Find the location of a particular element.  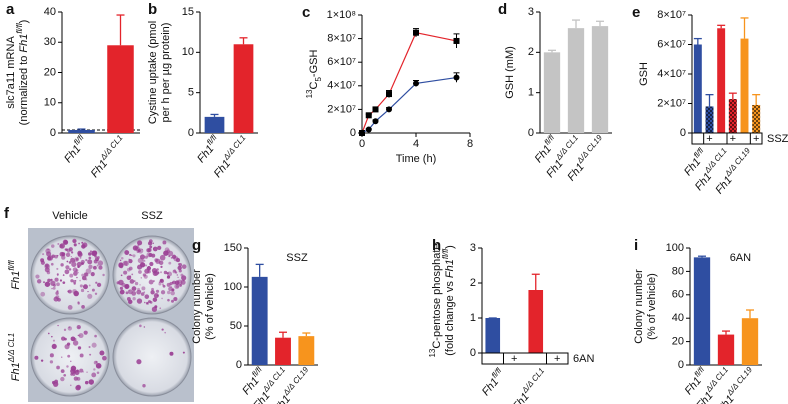

treatment-row is located at coordinates (525, 358).